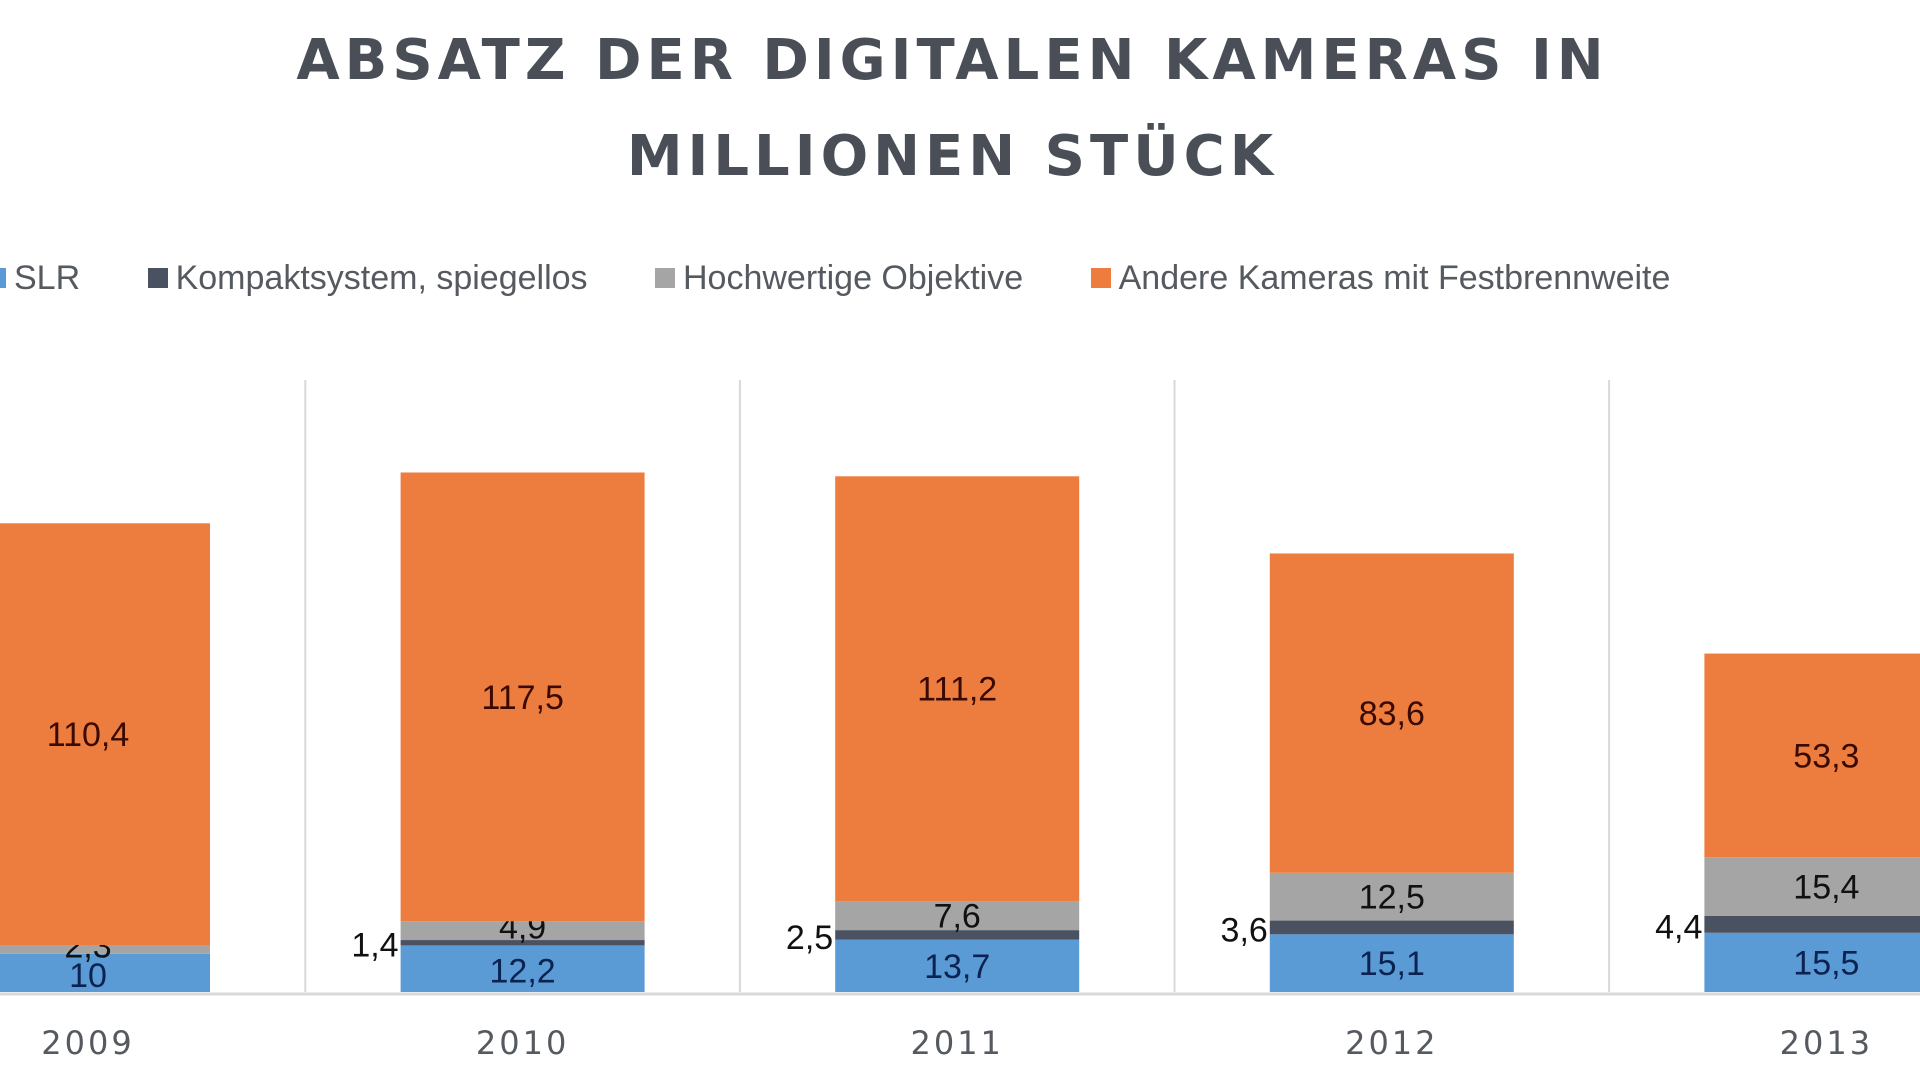  I want to click on bar-segment-kompaktsystem-spiegellos-2012, so click(1391, 927).